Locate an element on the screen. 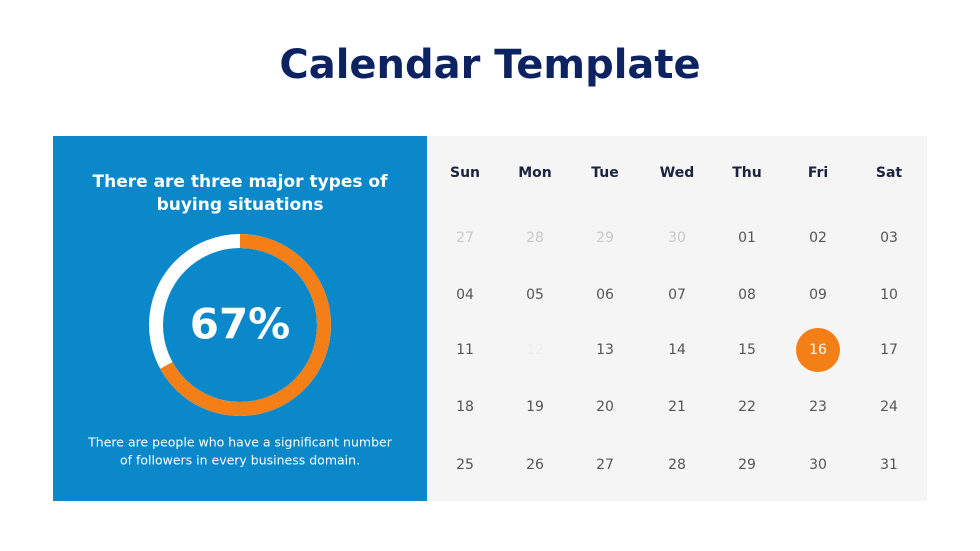 This screenshot has height=551, width=980. donut-arc is located at coordinates (240, 325).